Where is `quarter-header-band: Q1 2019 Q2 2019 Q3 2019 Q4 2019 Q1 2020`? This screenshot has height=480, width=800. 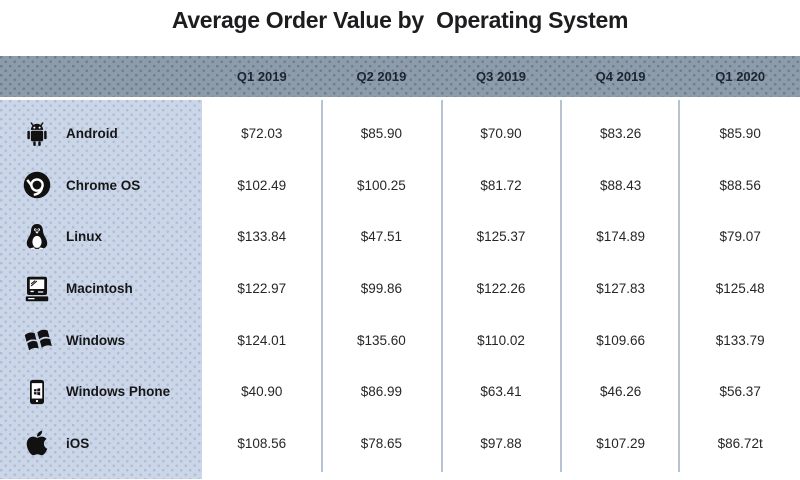 quarter-header-band: Q1 2019 Q2 2019 Q3 2019 Q4 2019 Q1 2020 is located at coordinates (400, 76).